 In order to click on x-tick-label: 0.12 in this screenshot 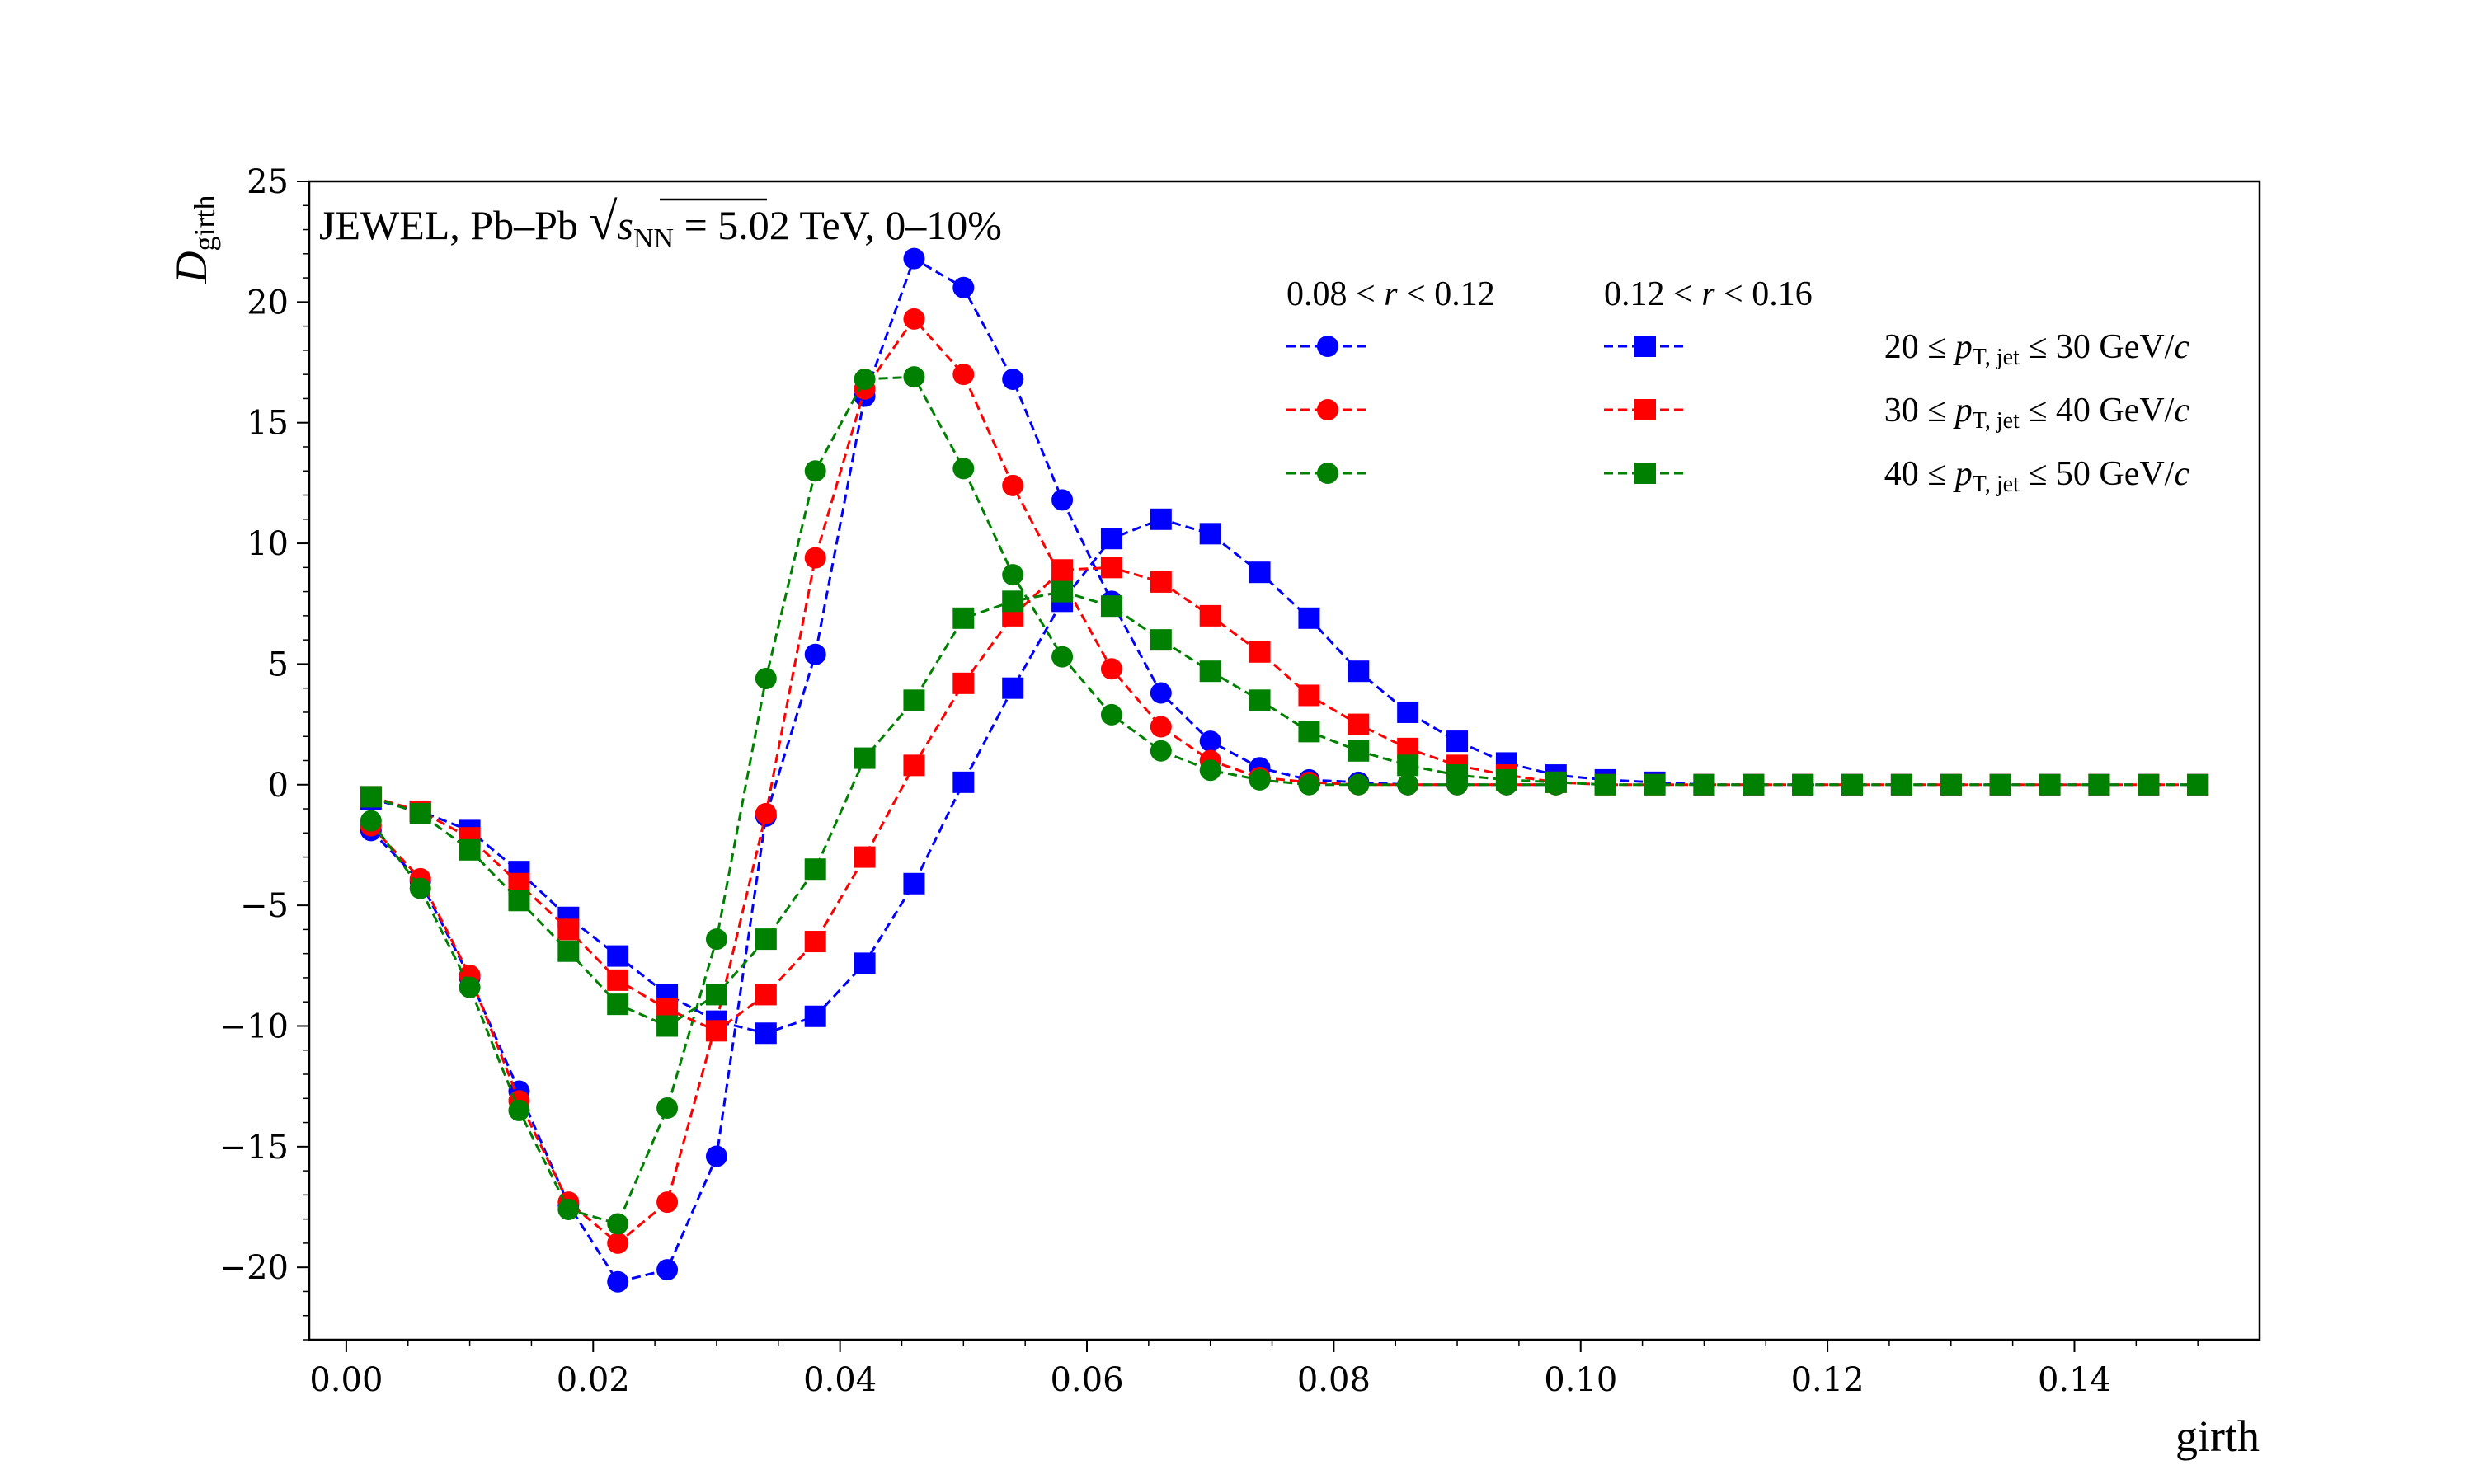, I will do `click(1828, 1380)`.